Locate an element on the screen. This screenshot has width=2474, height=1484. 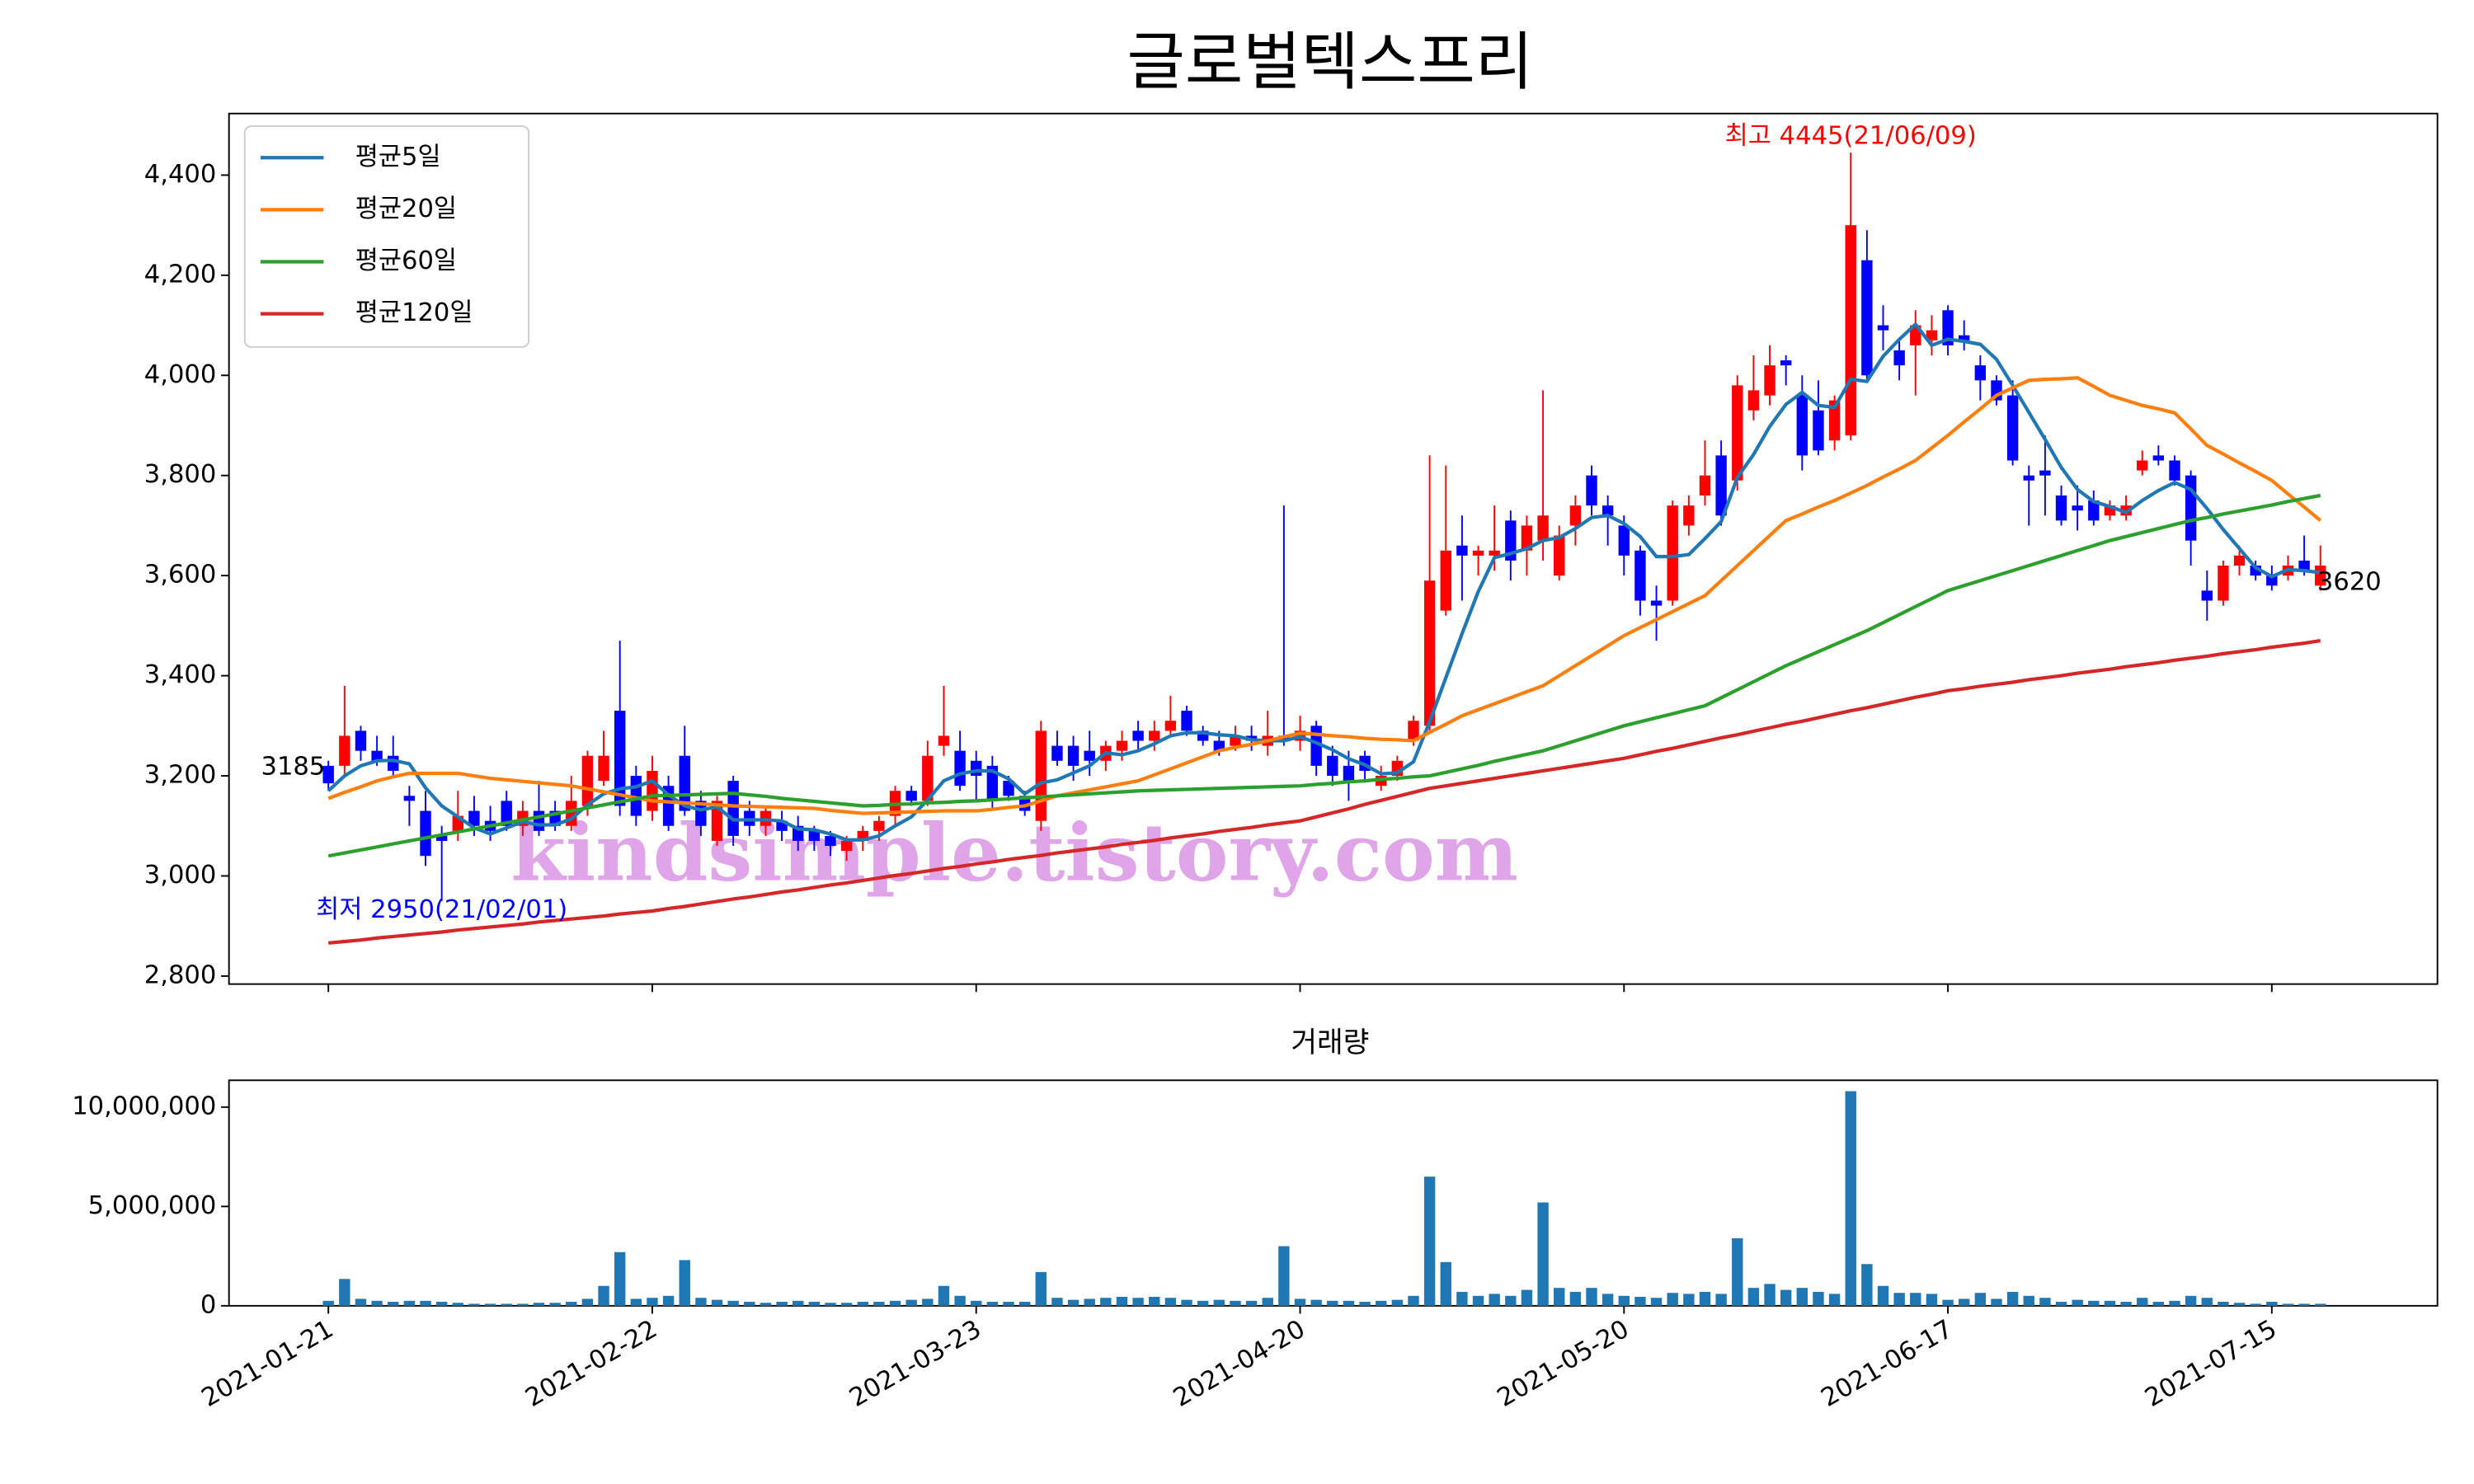
x-tick-label: 2021-02-22 is located at coordinates (591, 1364).